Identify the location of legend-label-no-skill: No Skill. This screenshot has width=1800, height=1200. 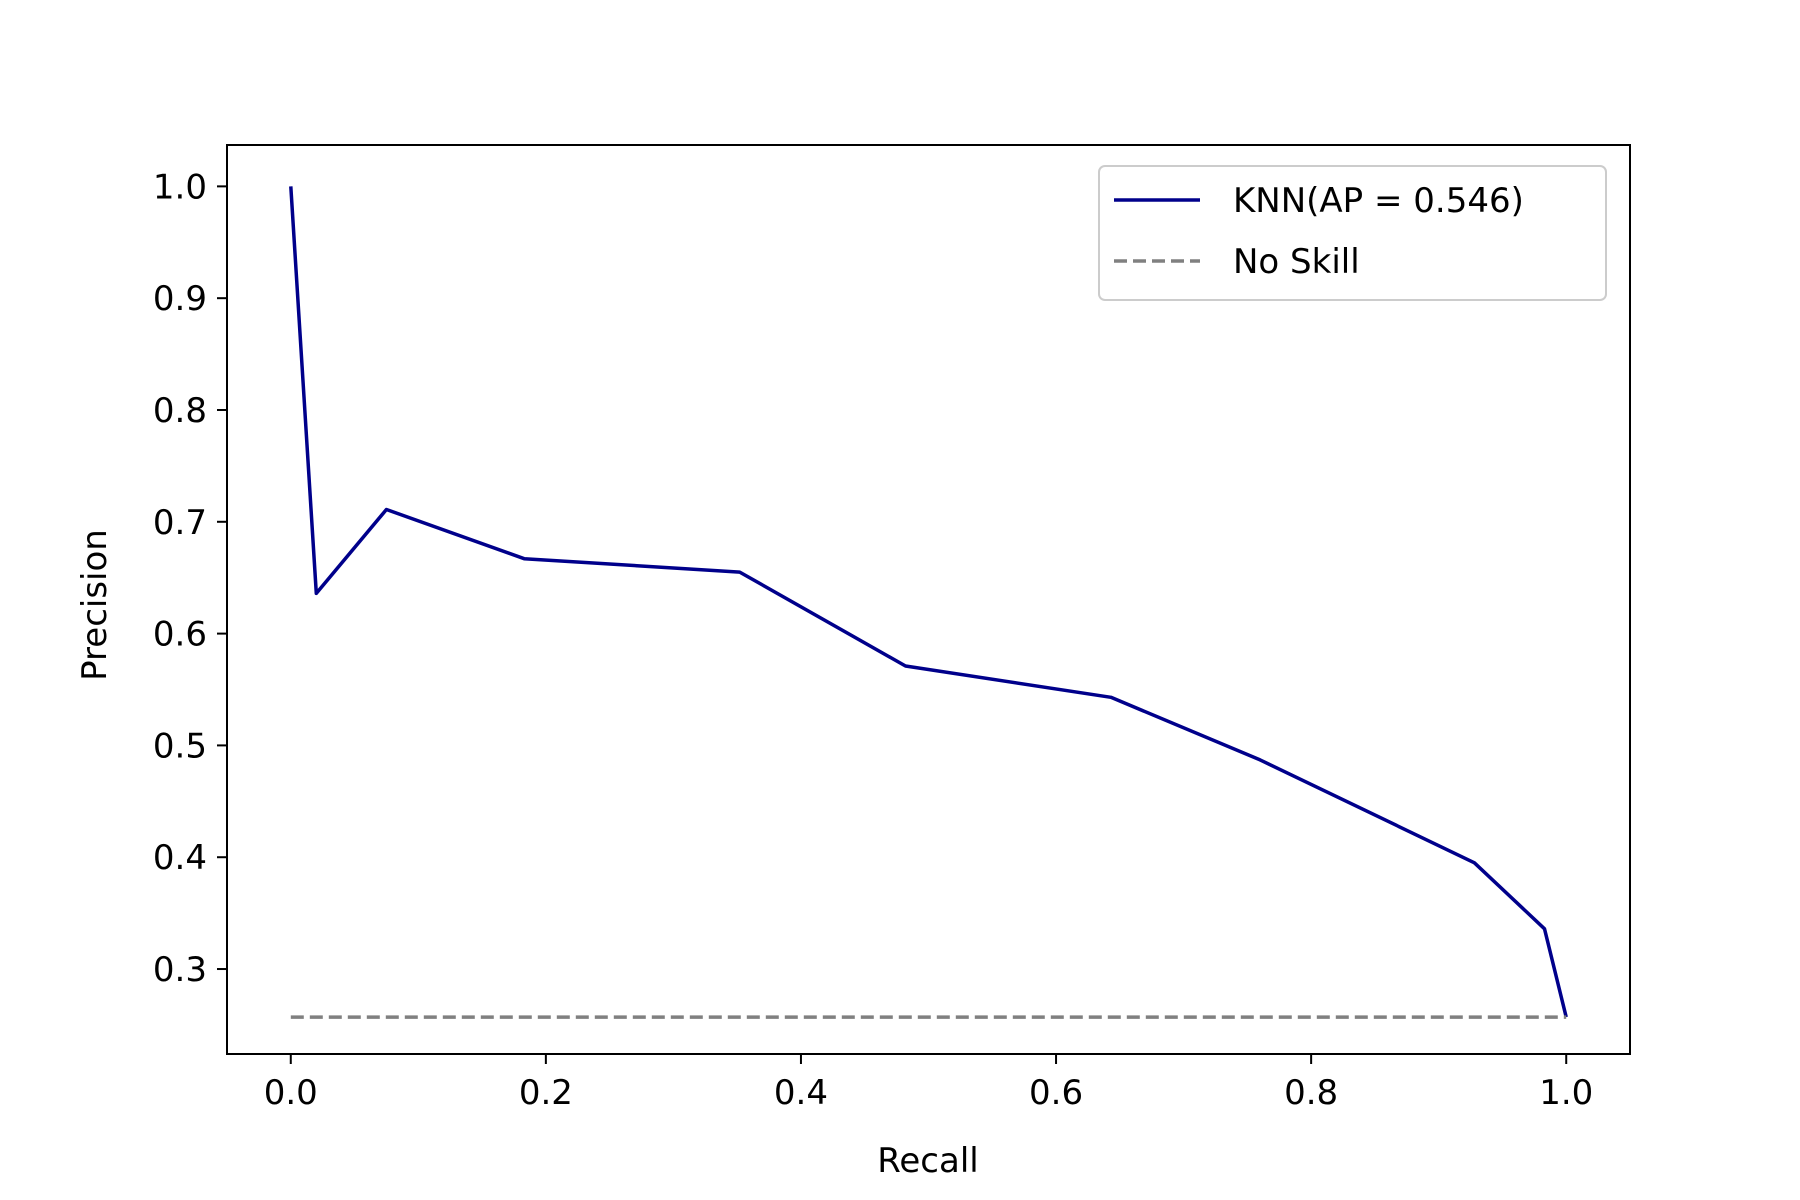
(1296, 262).